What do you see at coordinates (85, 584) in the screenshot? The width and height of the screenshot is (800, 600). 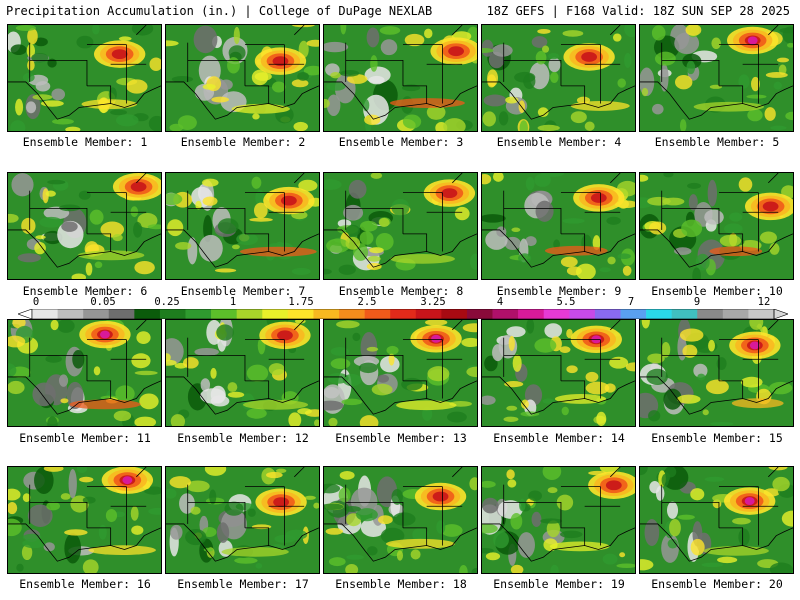 I see `ensemble-member-label: Ensemble Member: 16` at bounding box center [85, 584].